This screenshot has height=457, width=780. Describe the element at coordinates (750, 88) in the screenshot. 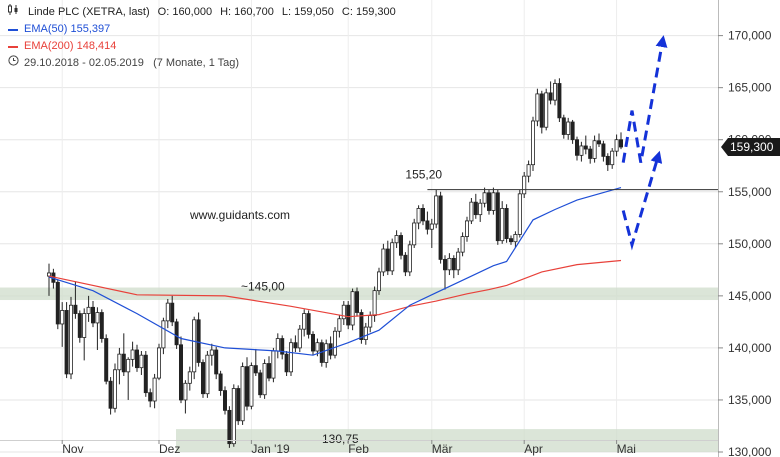

I see `y-tick-label: 165,000` at that location.